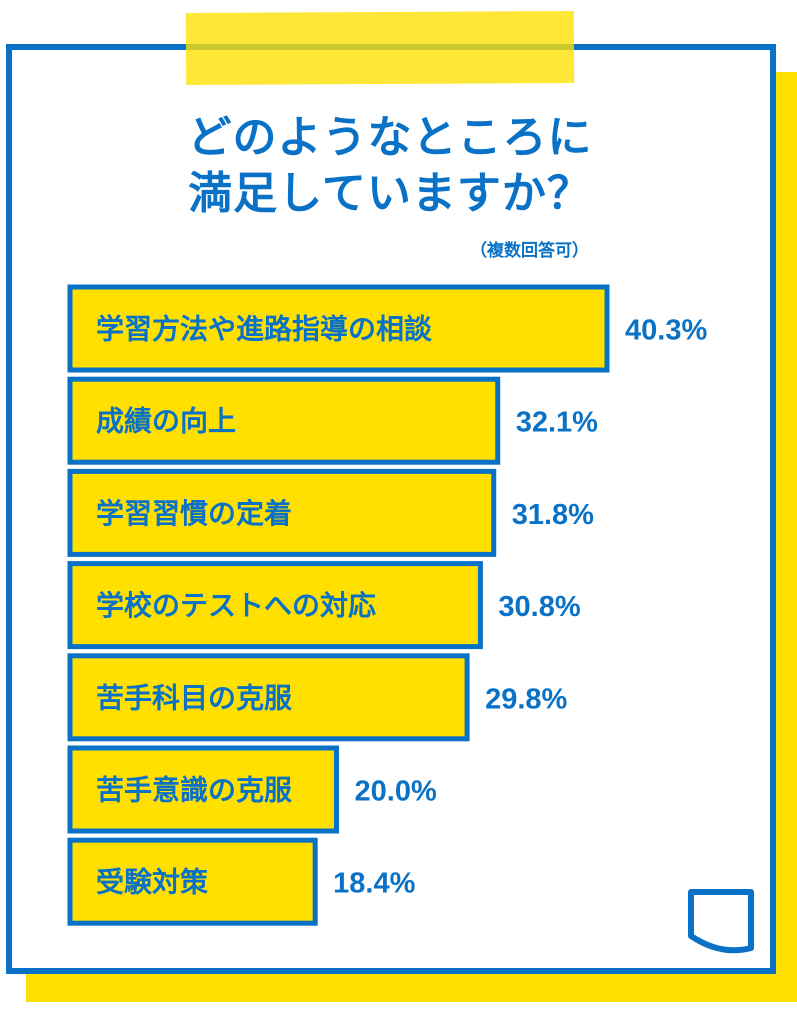 This screenshot has height=1024, width=797. I want to click on category-label-3: 学習習慣の定着, so click(194, 513).